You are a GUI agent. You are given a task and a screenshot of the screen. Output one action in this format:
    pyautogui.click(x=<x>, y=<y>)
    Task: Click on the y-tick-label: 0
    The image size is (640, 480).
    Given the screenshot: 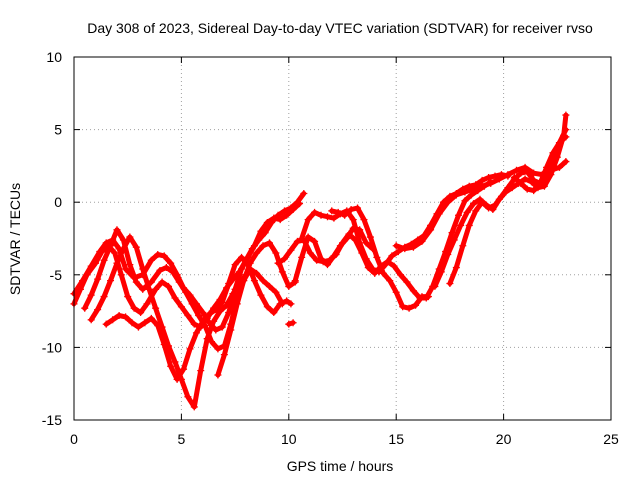 What is the action you would take?
    pyautogui.click(x=58, y=202)
    